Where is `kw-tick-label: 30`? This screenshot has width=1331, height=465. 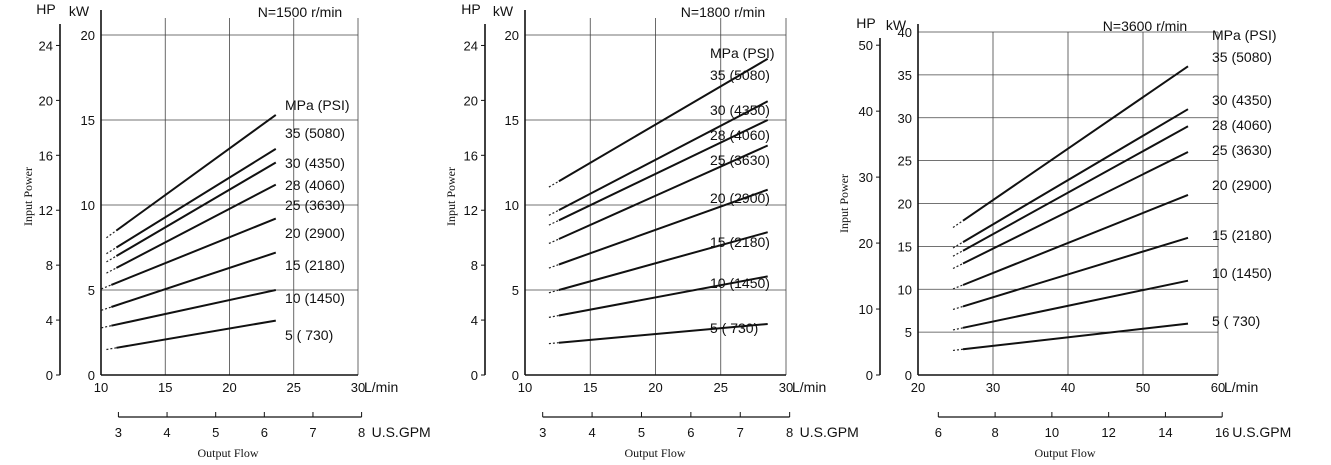
kw-tick-label: 30 is located at coordinates (905, 118).